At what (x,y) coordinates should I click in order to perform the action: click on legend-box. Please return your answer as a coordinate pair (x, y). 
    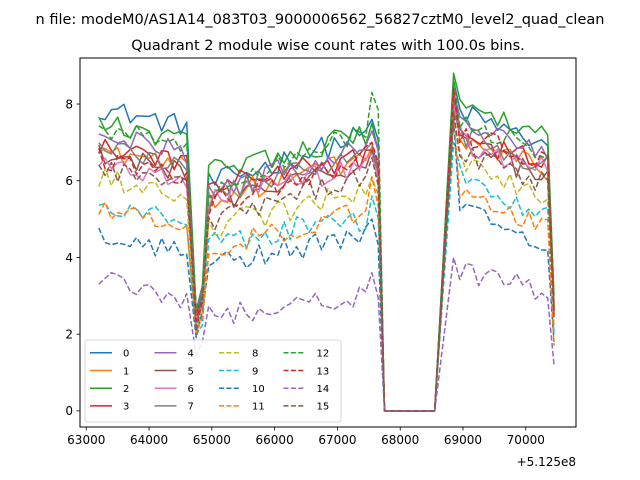
    Looking at the image, I should click on (213, 381).